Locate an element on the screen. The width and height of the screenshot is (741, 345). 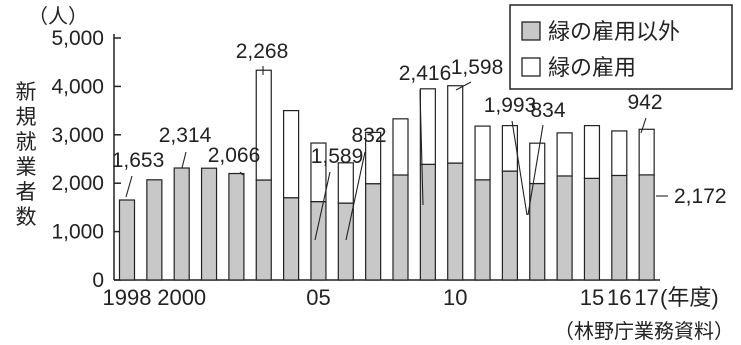
y-axis-label-char: 新 is located at coordinates (26, 92).